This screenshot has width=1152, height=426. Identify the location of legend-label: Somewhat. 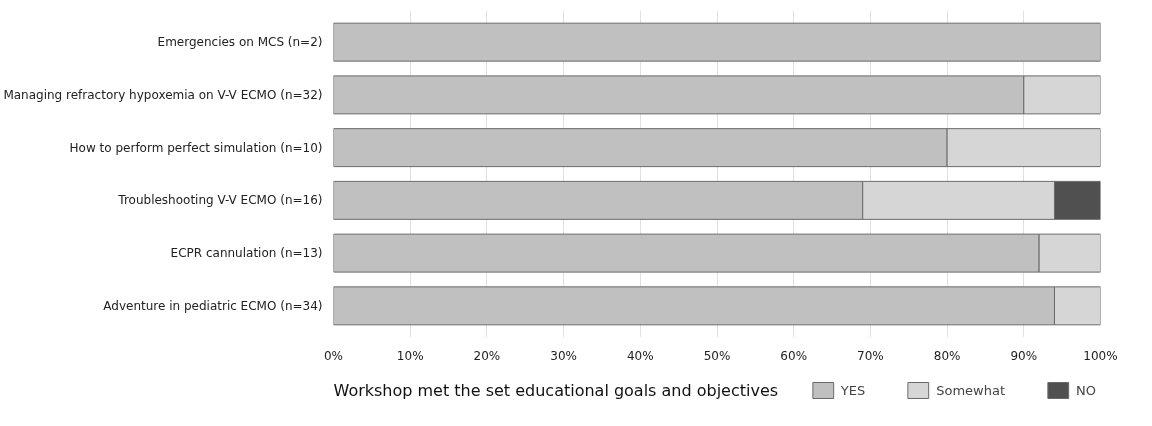
(970, 390).